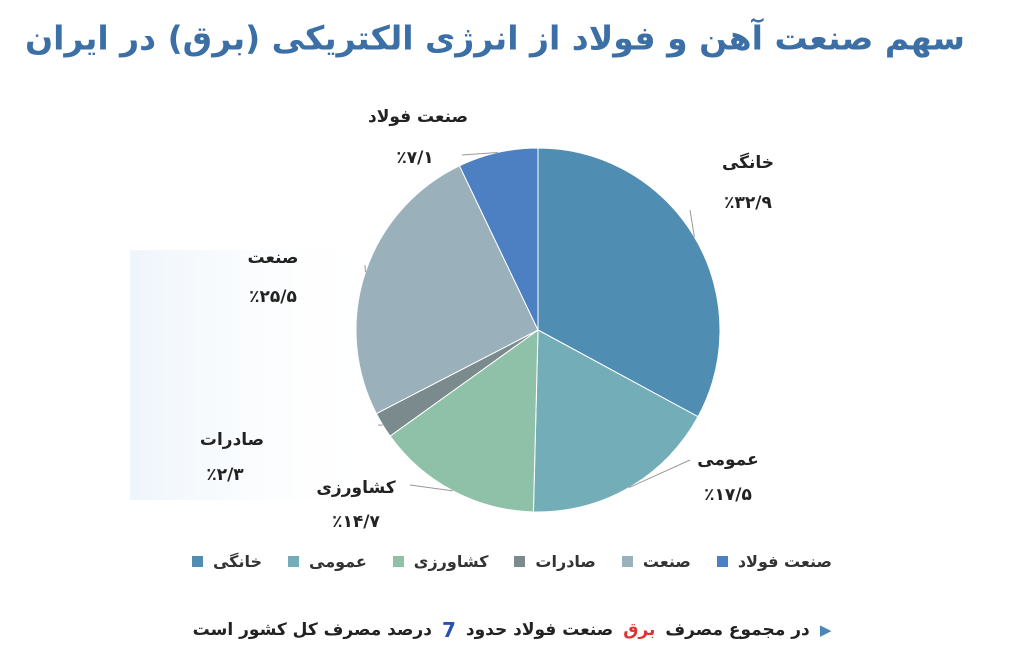  I want to click on slice-label: کشاورزی, so click(355, 488).